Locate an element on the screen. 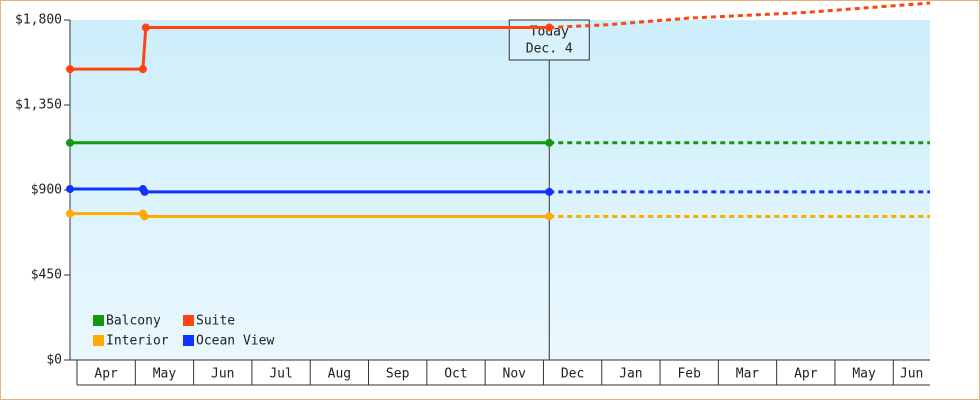  legend-label: Ocean View is located at coordinates (235, 341).